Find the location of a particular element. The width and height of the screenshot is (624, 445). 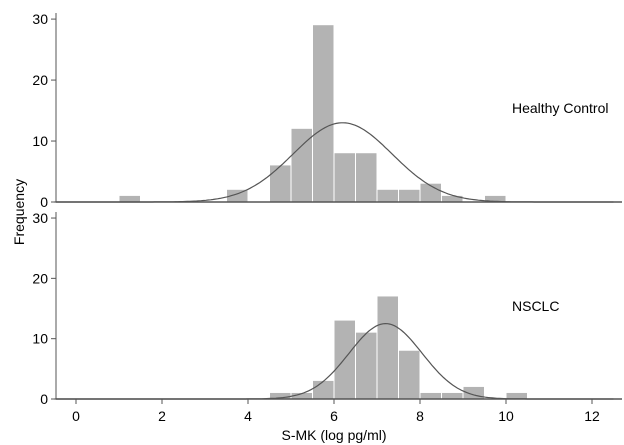

x-tick-label: 8 is located at coordinates (420, 416).